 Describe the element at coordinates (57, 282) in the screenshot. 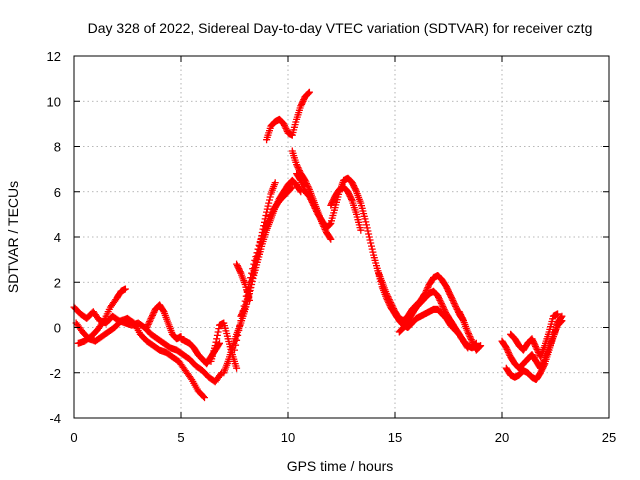

I see `y-tick-label: 2` at that location.